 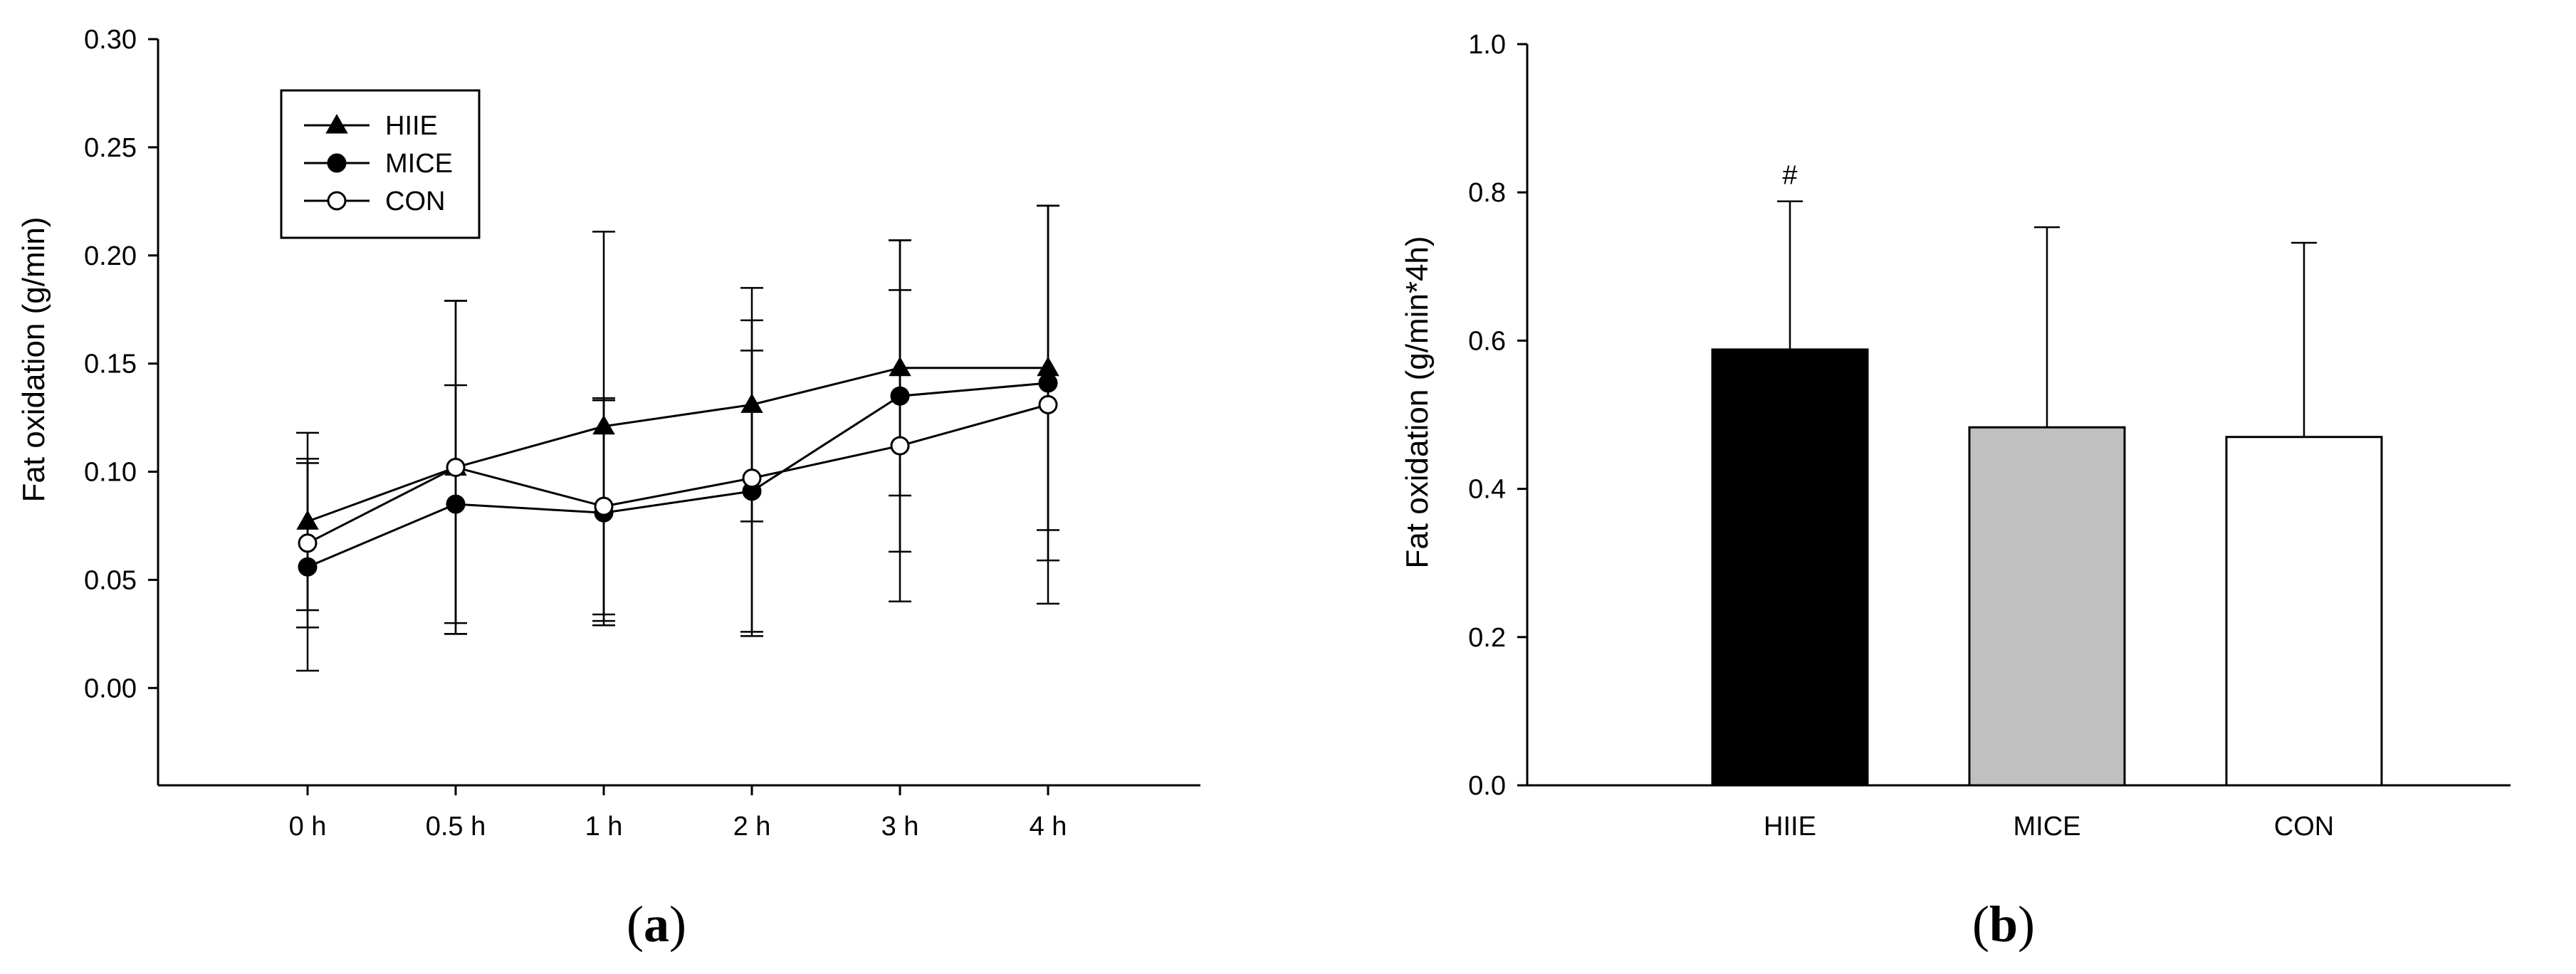 I want to click on series-line-mice, so click(x=678, y=475).